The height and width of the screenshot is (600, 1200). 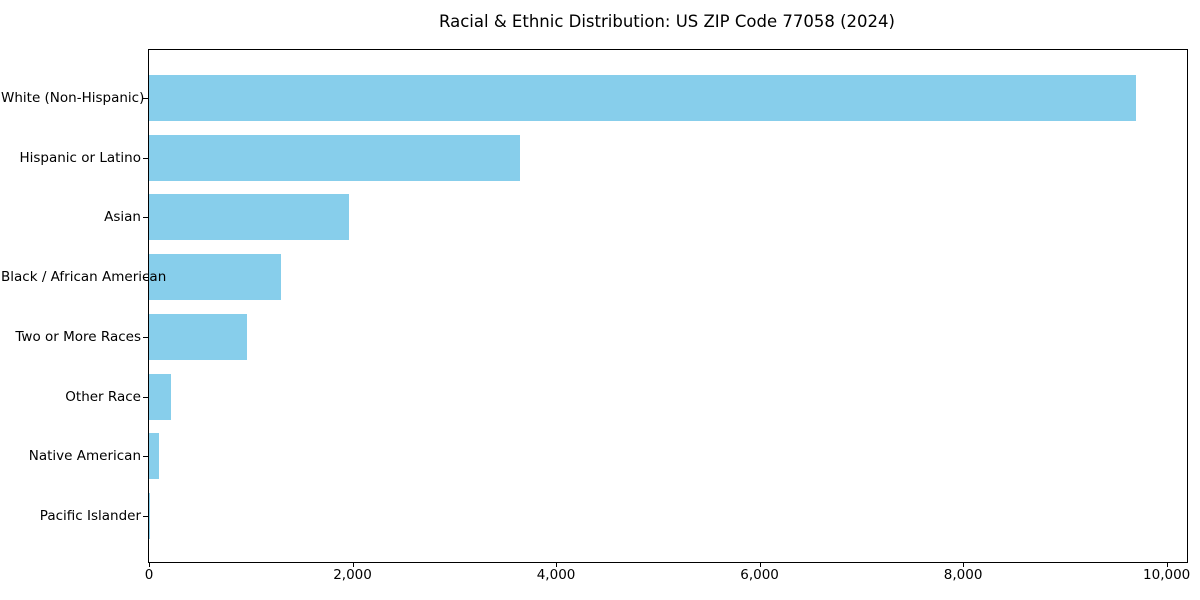 What do you see at coordinates (1167, 575) in the screenshot?
I see `x-tick-label-5: 10,000` at bounding box center [1167, 575].